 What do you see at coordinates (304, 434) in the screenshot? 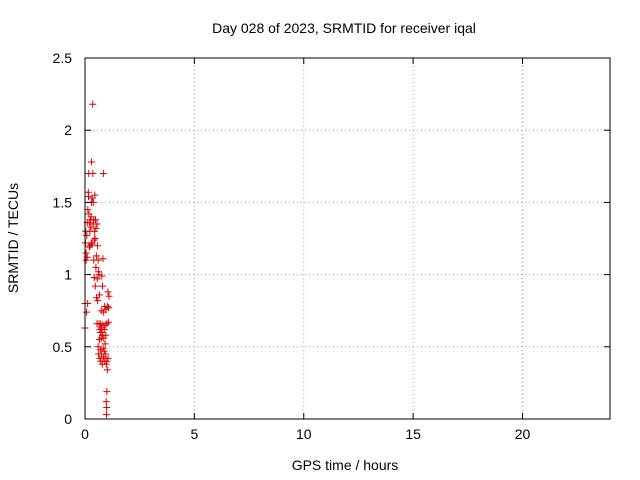
I see `x-tick-label: 10` at bounding box center [304, 434].